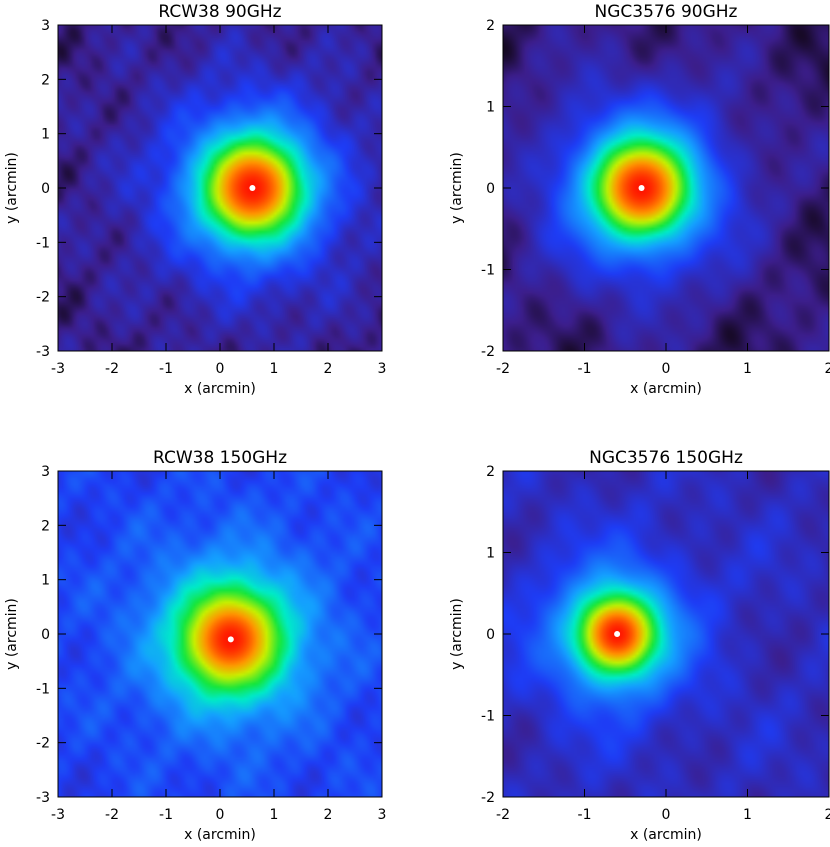 The image size is (830, 847). What do you see at coordinates (666, 458) in the screenshot?
I see `panel-title: NGC3576 150GHz` at bounding box center [666, 458].